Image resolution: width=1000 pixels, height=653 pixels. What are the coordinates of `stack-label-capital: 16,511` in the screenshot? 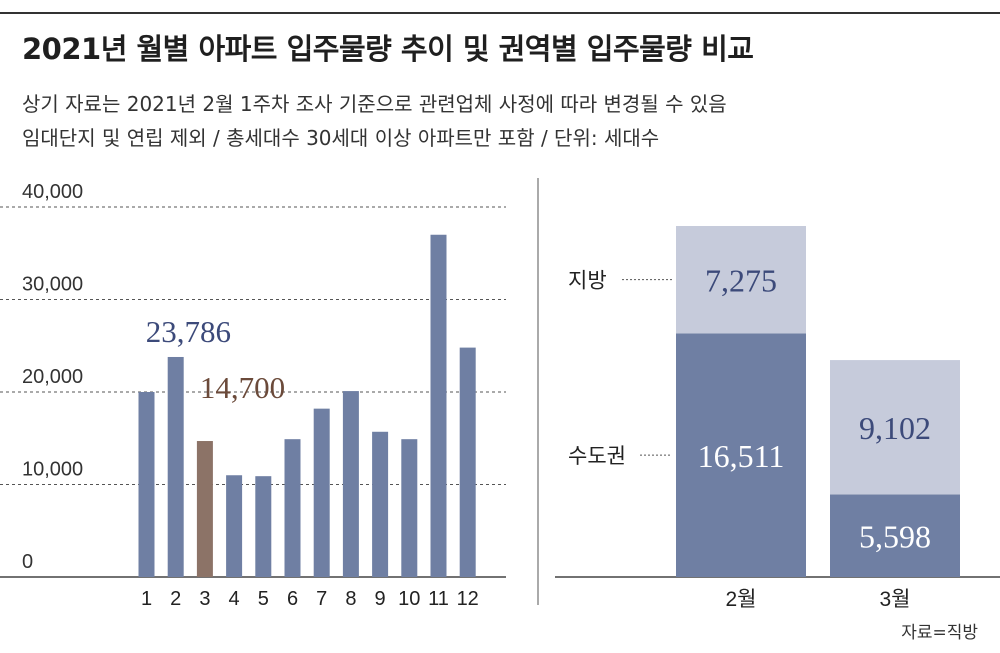 It's located at (741, 456).